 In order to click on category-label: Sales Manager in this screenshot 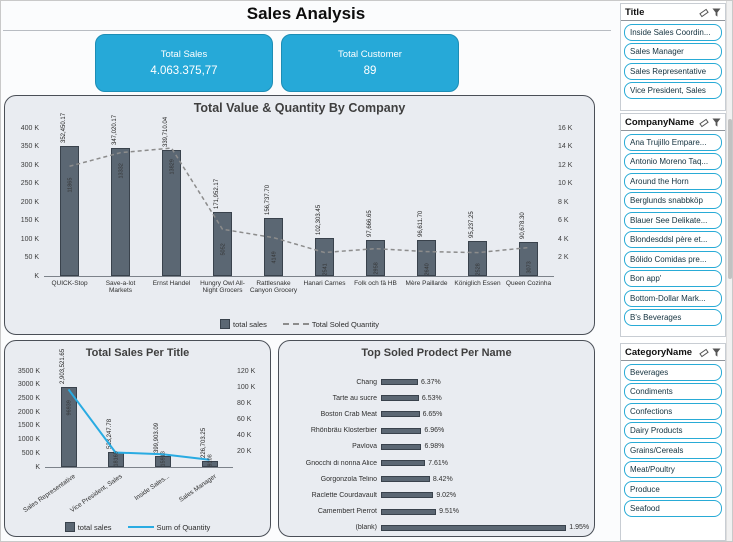, I will do `click(197, 488)`.